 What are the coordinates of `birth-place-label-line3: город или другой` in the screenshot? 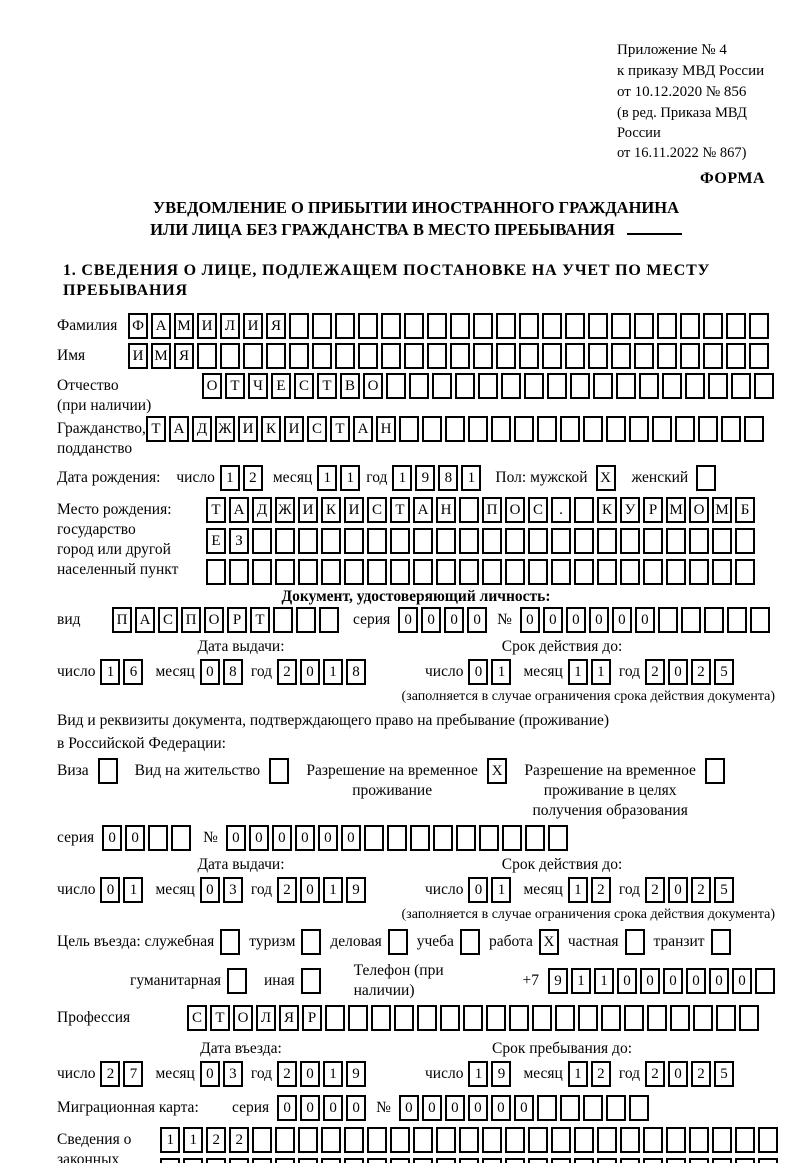 It's located at (114, 549).